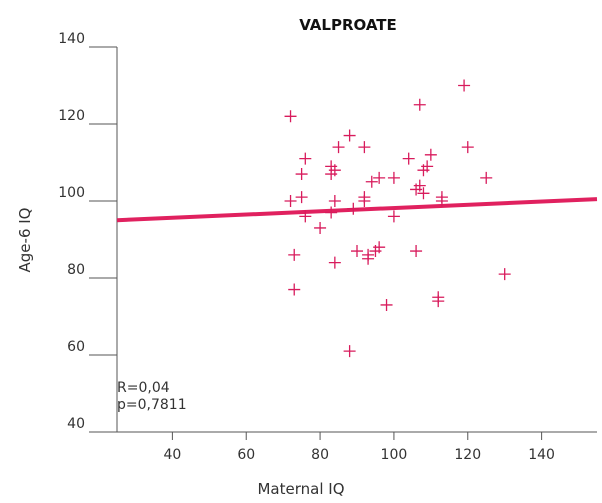 The height and width of the screenshot is (503, 602). What do you see at coordinates (71, 116) in the screenshot?
I see `y-tick-label: 120` at bounding box center [71, 116].